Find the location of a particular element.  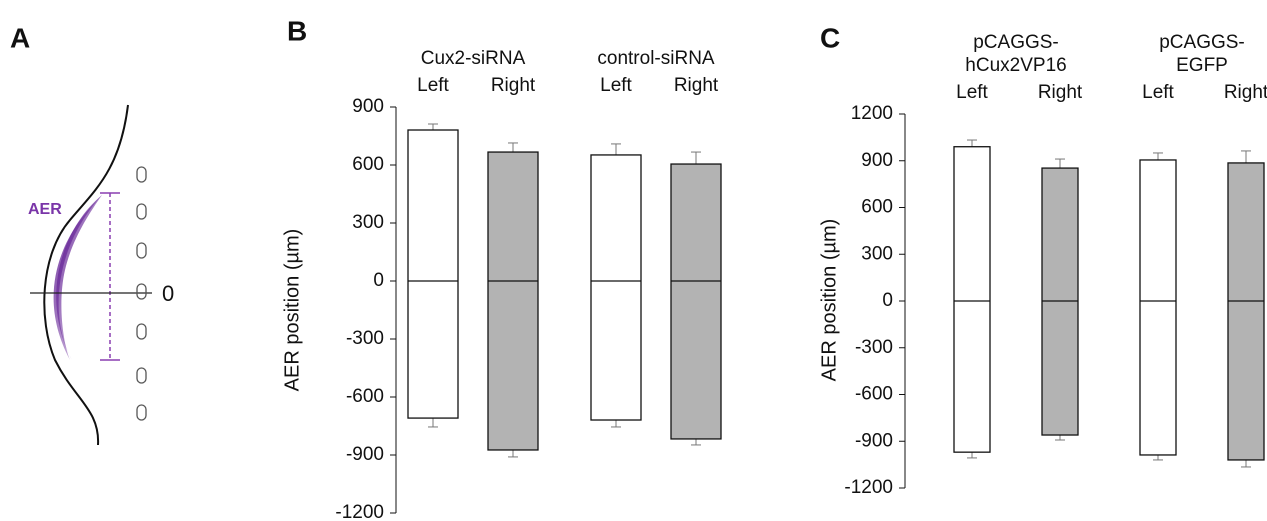

group-label: control-siRNA is located at coordinates (656, 58).